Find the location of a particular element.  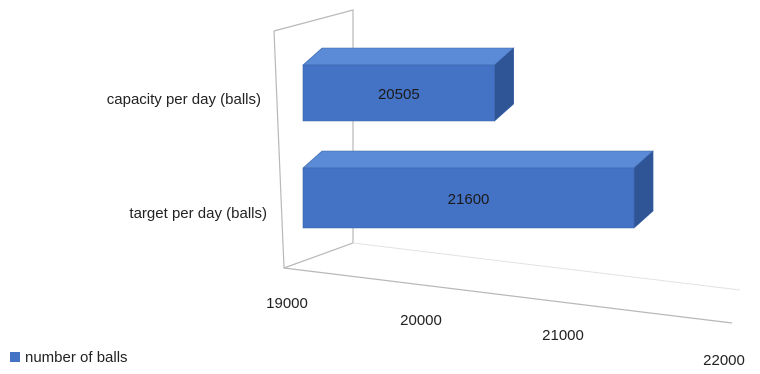

x-tick-label: 22000 is located at coordinates (724, 360).